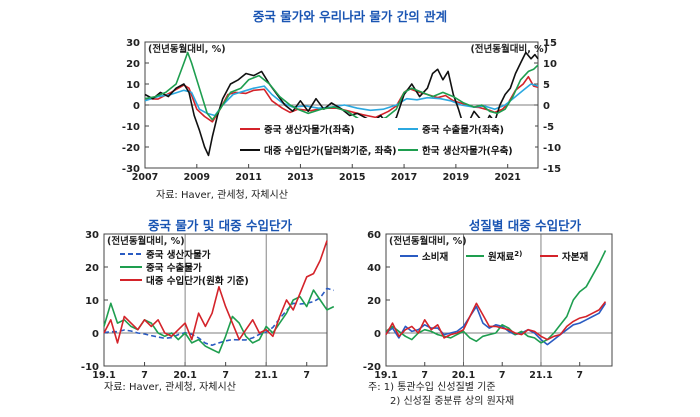  I want to click on bottom-right-chart-ytick-label: 40, so click(374, 268).